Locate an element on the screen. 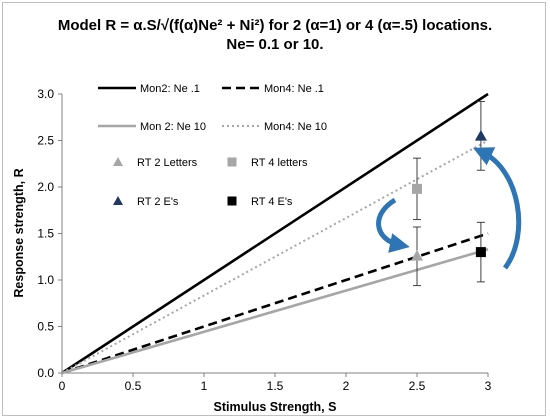 The image size is (550, 420). y-tick-label: 1.0 is located at coordinates (45, 280).